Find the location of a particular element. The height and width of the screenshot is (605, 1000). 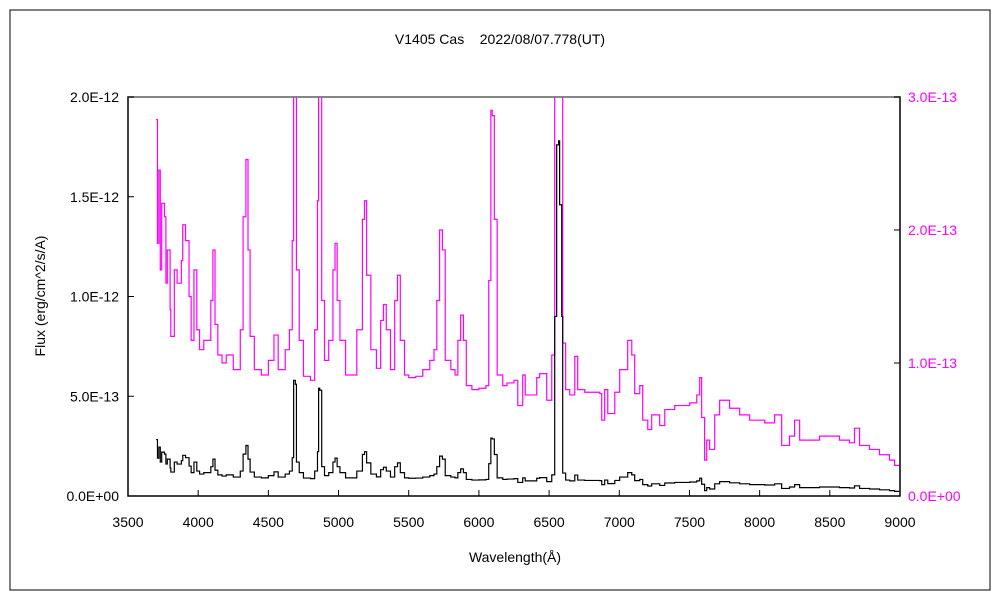

x-tick-label: 5000 is located at coordinates (338, 522).